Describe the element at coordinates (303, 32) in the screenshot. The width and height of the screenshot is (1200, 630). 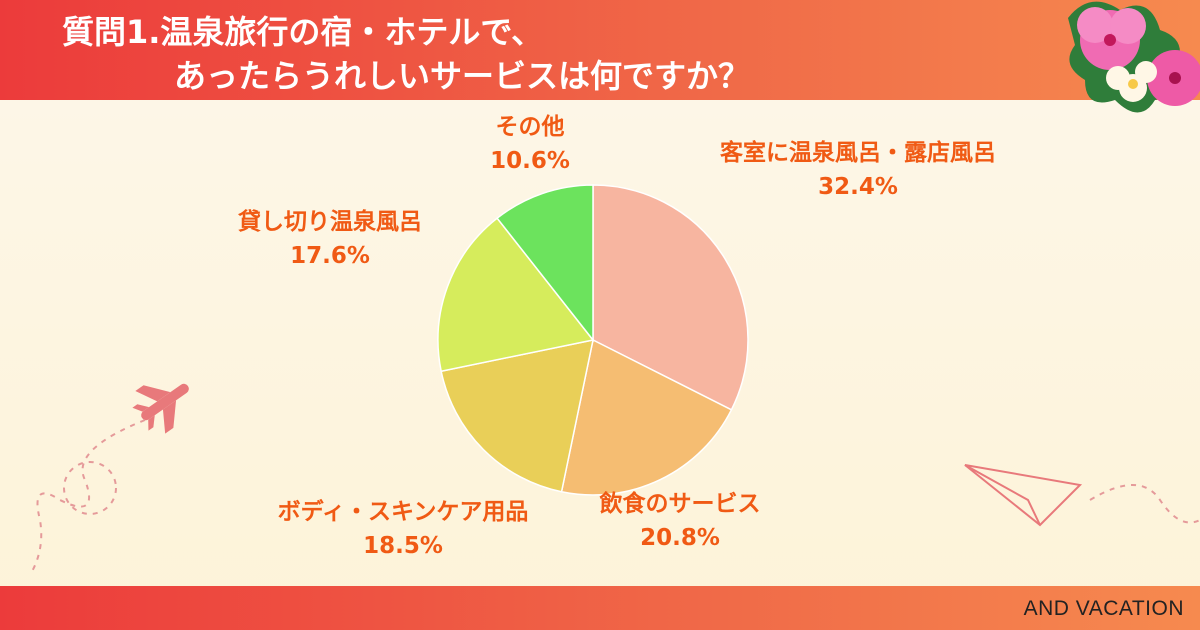
I see `title-line-1: 質問1.温泉旅行の宿・ホテルで、` at that location.